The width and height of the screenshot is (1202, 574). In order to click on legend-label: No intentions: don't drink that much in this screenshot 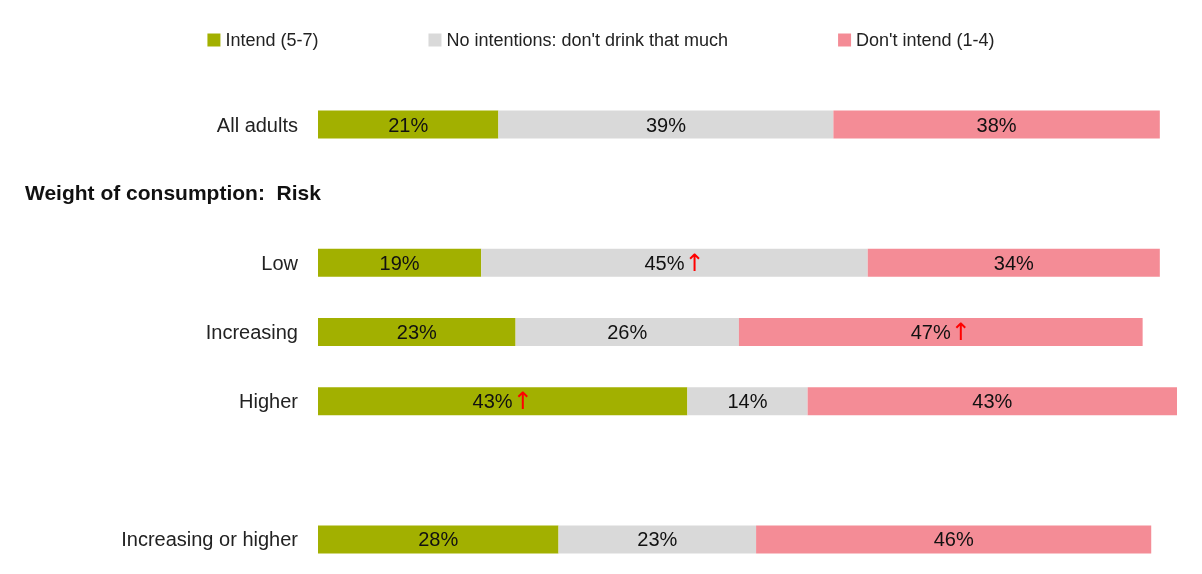, I will do `click(587, 40)`.